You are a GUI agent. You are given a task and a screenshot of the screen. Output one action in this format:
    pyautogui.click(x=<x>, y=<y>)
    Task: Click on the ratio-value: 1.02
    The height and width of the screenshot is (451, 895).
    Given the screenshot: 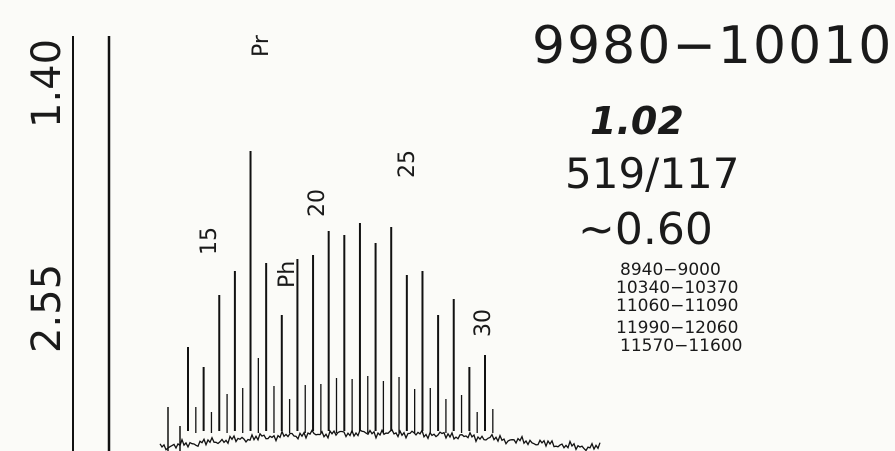 What is the action you would take?
    pyautogui.click(x=637, y=121)
    